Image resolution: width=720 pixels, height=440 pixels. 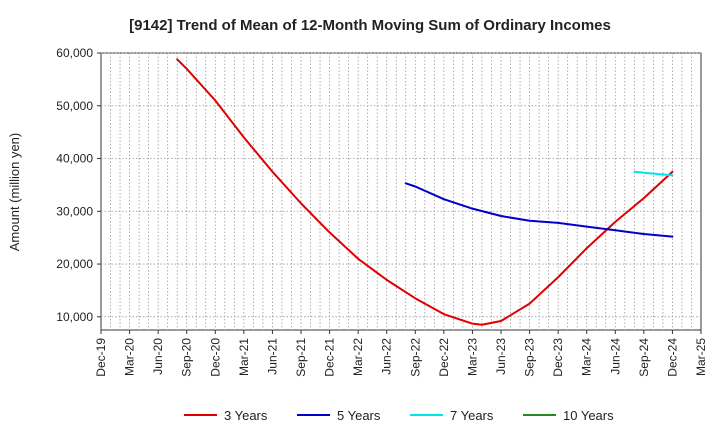 What do you see at coordinates (644, 357) in the screenshot?
I see `x-tick-label: Sep-24` at bounding box center [644, 357].